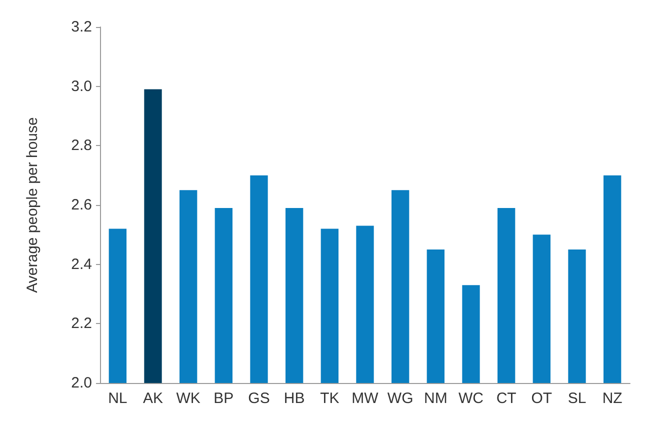 The height and width of the screenshot is (423, 646). Describe the element at coordinates (81, 145) in the screenshot. I see `y-tick-label: 2.8` at that location.